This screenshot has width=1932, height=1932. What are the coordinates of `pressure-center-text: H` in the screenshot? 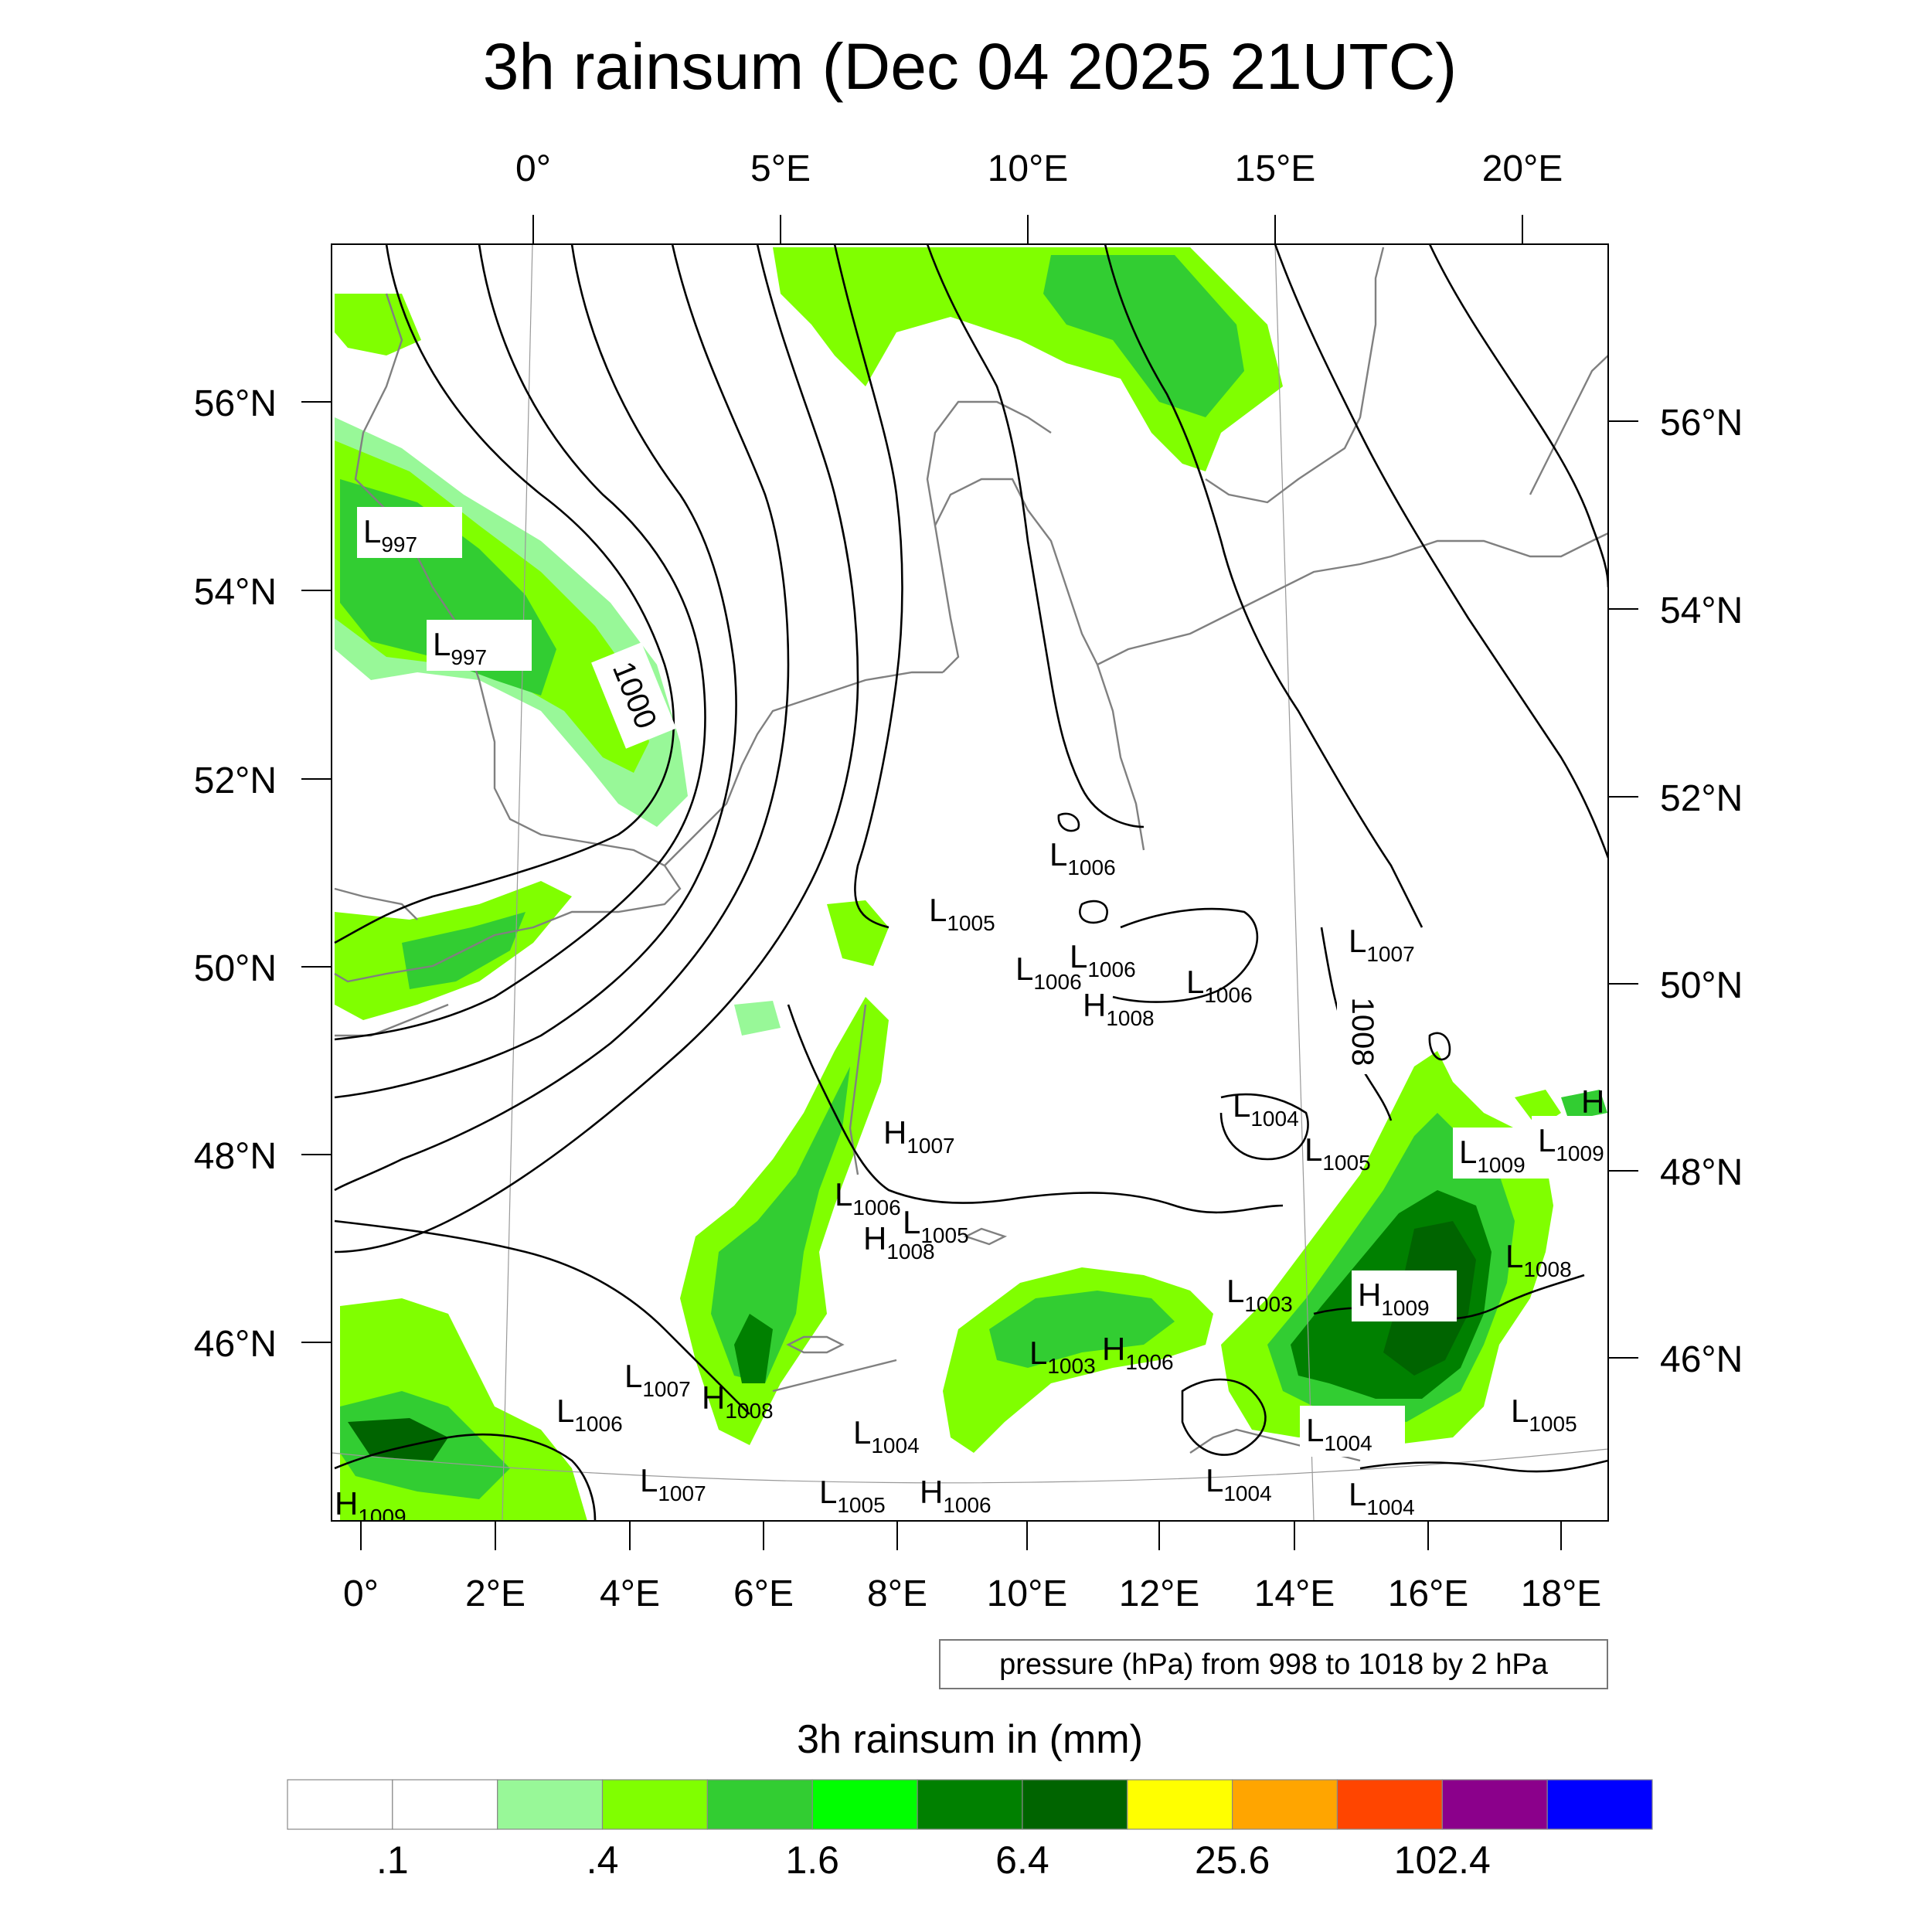 It's located at (1593, 1101).